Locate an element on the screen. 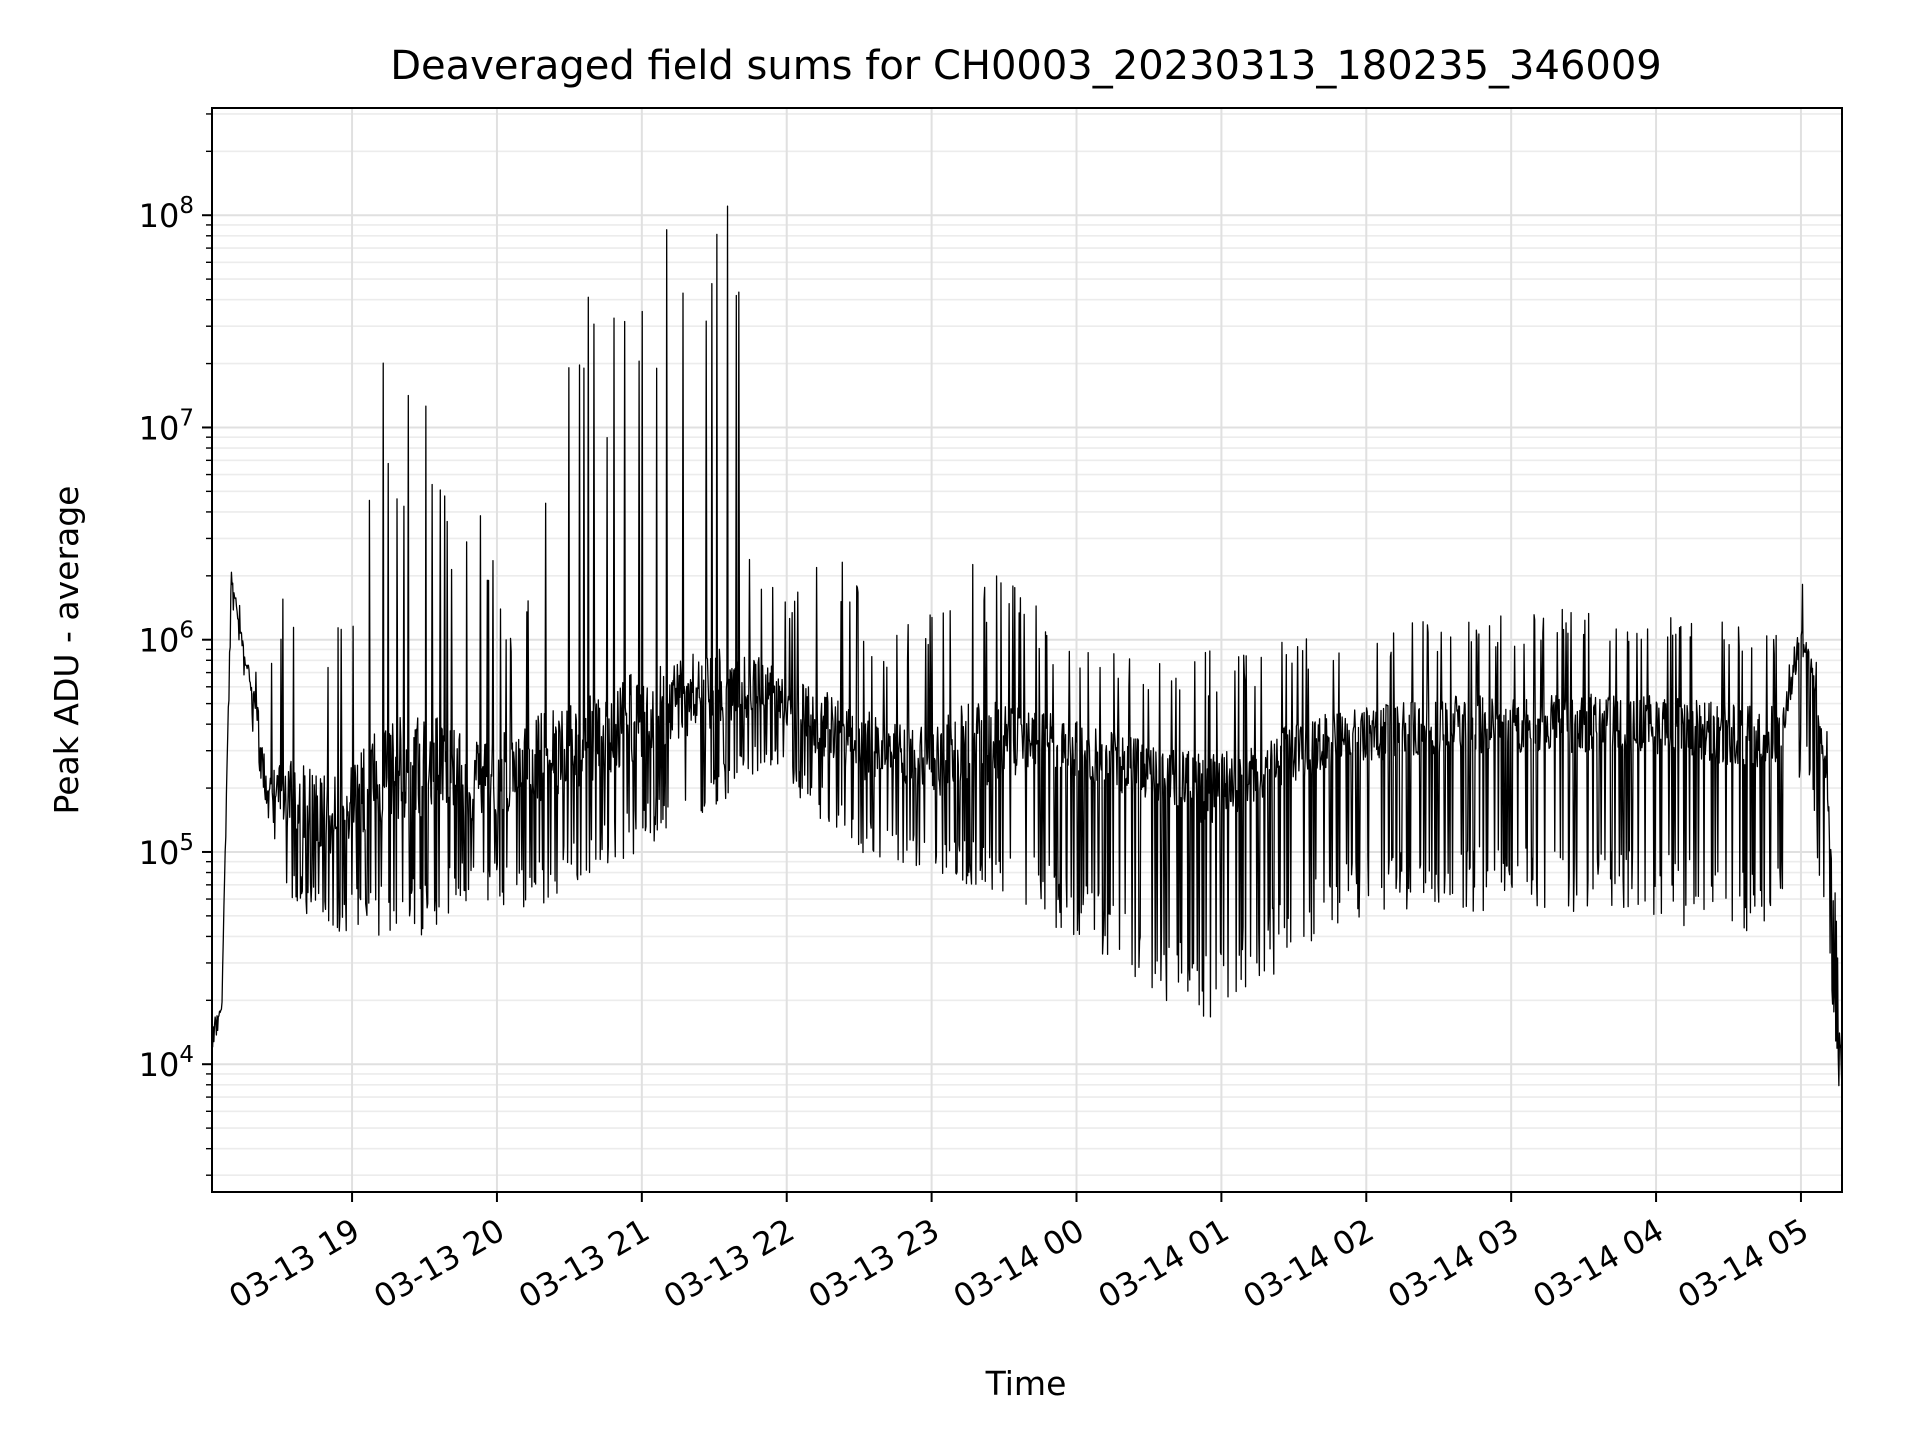 The height and width of the screenshot is (1440, 1920). y-tick-label-exponent: 7 is located at coordinates (186, 418).